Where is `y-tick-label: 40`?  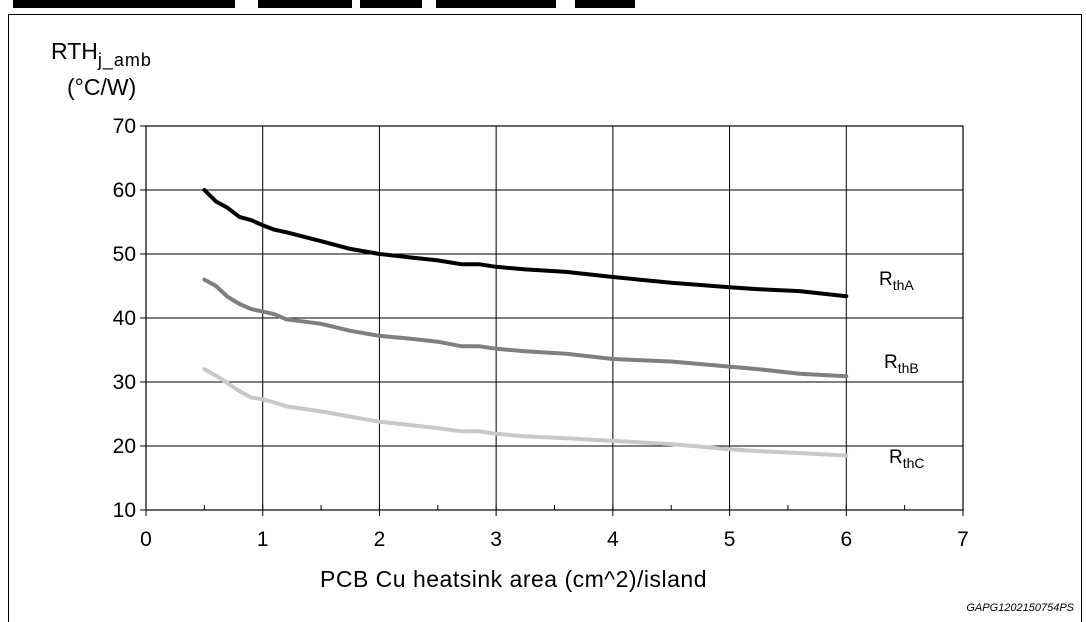
y-tick-label: 40 is located at coordinates (124, 318).